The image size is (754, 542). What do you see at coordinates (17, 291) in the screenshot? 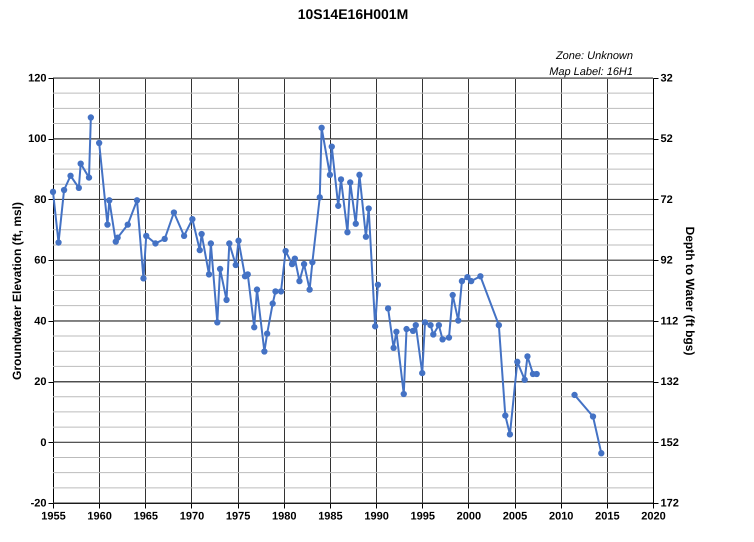
I see `y-axis-title: Groundwater Elevation (ft, msl)` at bounding box center [17, 291].